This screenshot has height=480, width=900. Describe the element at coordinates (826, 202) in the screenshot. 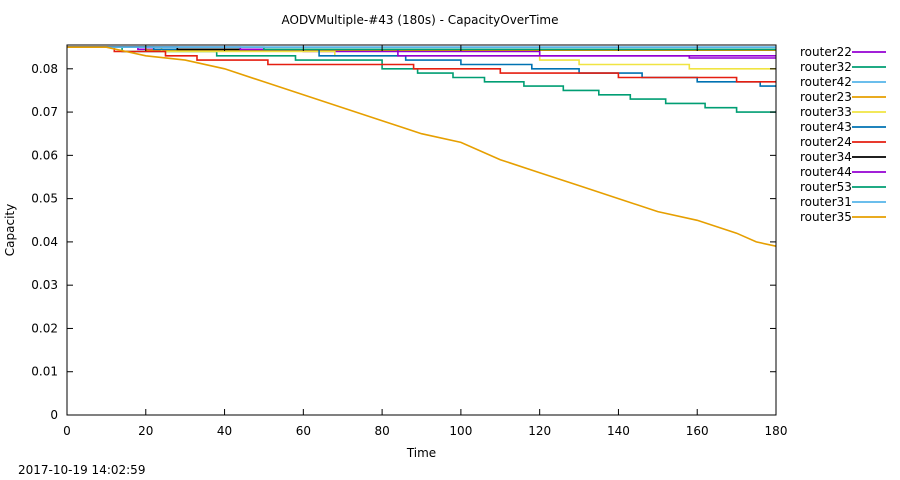

I see `legend-label: router31` at that location.